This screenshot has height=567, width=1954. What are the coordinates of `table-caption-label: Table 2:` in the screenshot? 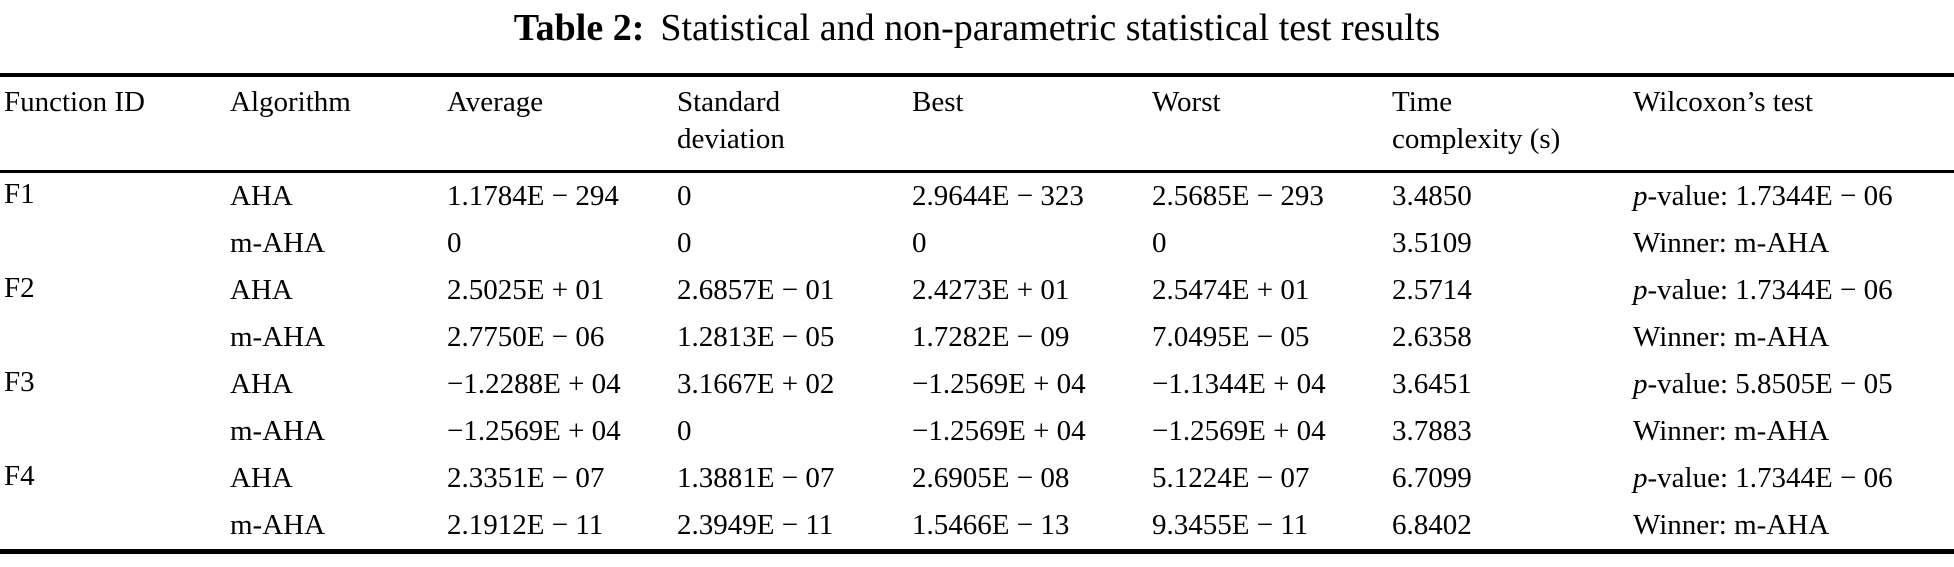 It's located at (579, 28).